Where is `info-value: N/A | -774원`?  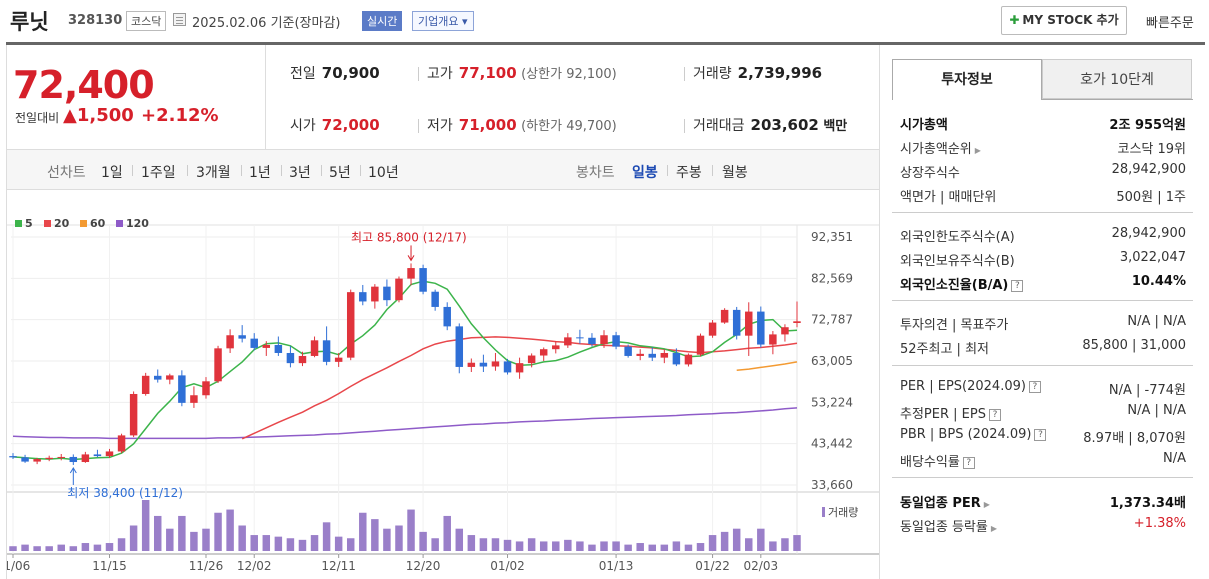 info-value: N/A | -774원 is located at coordinates (1147, 388).